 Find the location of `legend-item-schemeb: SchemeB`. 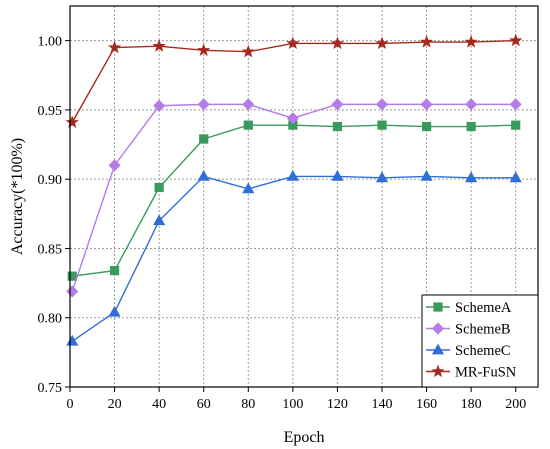

legend-item-schemeb: SchemeB is located at coordinates (468, 330).